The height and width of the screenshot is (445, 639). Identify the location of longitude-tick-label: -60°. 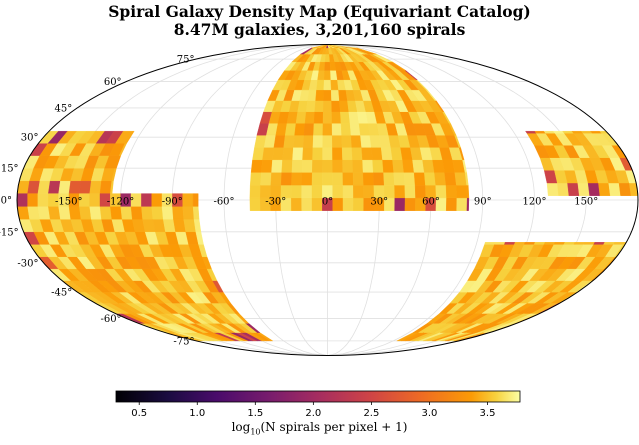
(223, 202).